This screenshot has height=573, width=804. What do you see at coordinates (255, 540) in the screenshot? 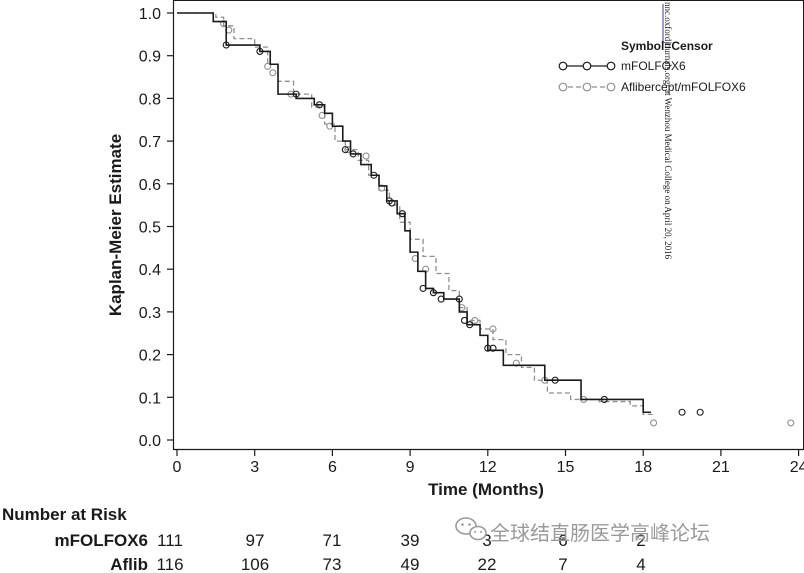
I see `risk-count: 97` at bounding box center [255, 540].